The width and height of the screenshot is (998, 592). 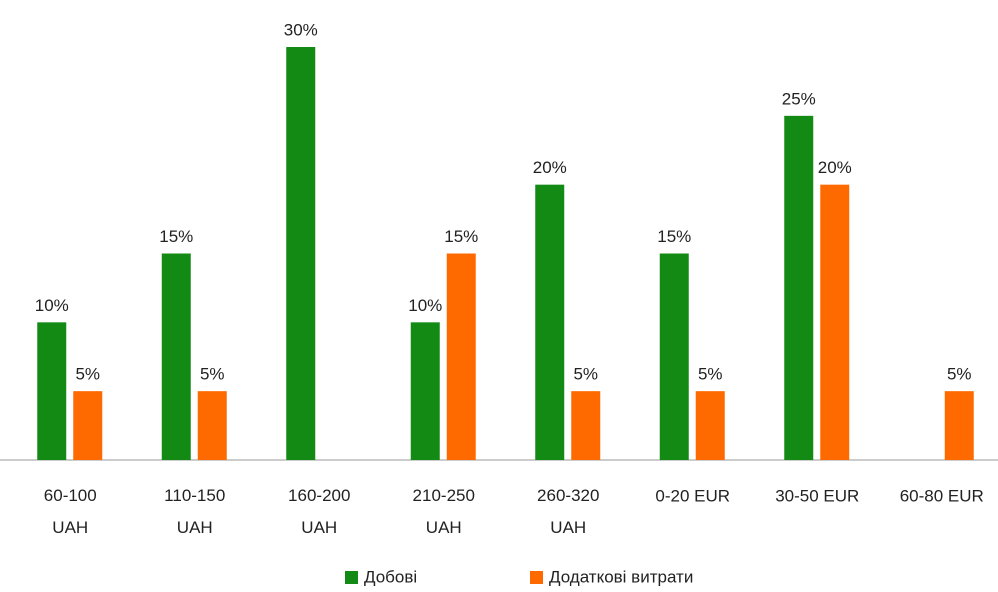 What do you see at coordinates (390, 576) in the screenshot?
I see `legend-label: Добові` at bounding box center [390, 576].